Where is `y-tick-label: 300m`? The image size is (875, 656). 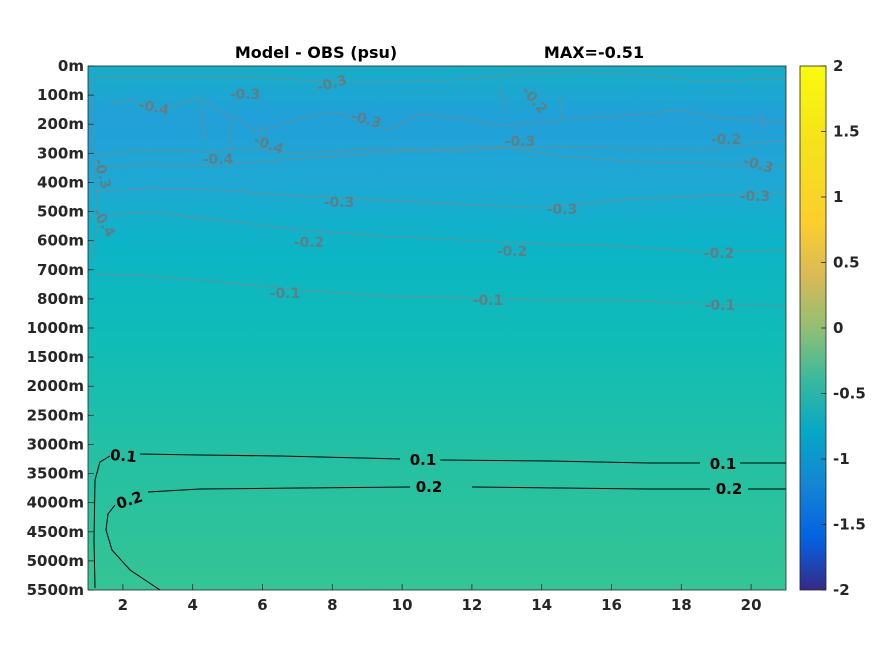 y-tick-label: 300m is located at coordinates (60, 153).